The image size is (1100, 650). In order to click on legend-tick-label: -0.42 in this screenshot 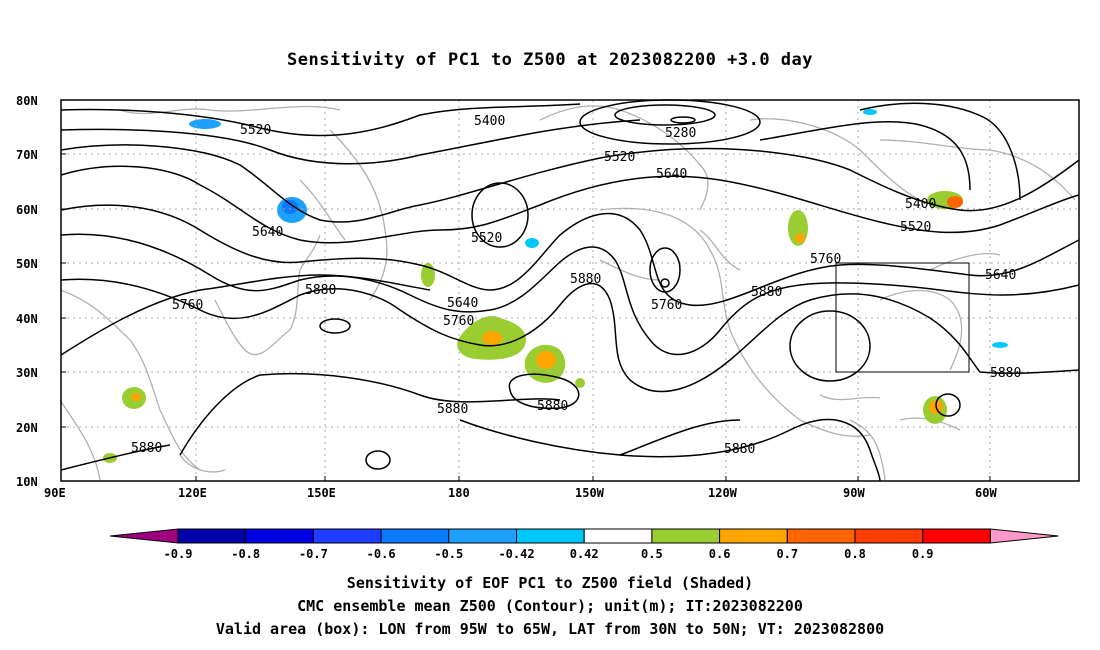, I will do `click(516, 554)`.